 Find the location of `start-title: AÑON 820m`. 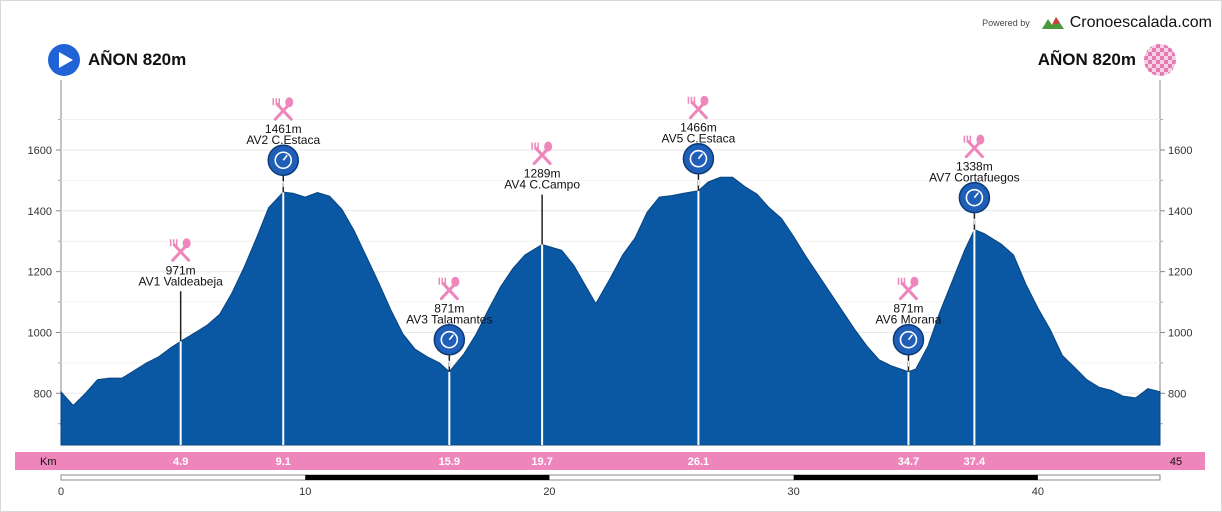

start-title: AÑON 820m is located at coordinates (117, 60).